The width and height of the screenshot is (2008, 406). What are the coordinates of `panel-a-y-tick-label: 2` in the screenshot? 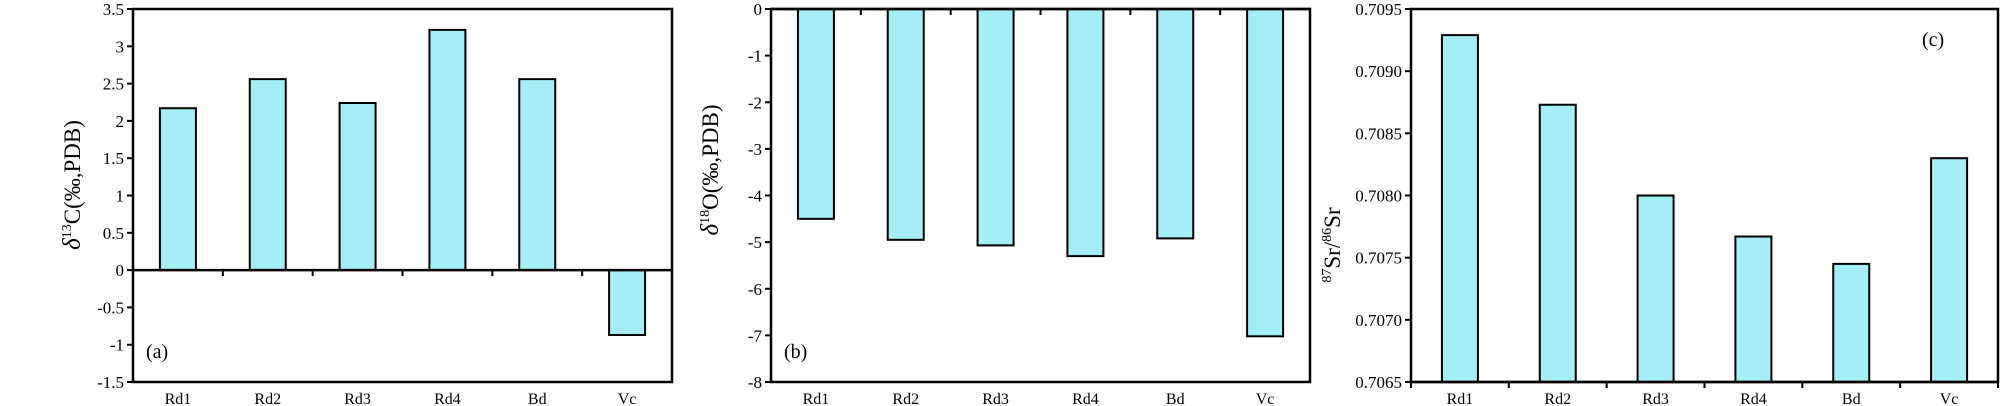 It's located at (120, 121).